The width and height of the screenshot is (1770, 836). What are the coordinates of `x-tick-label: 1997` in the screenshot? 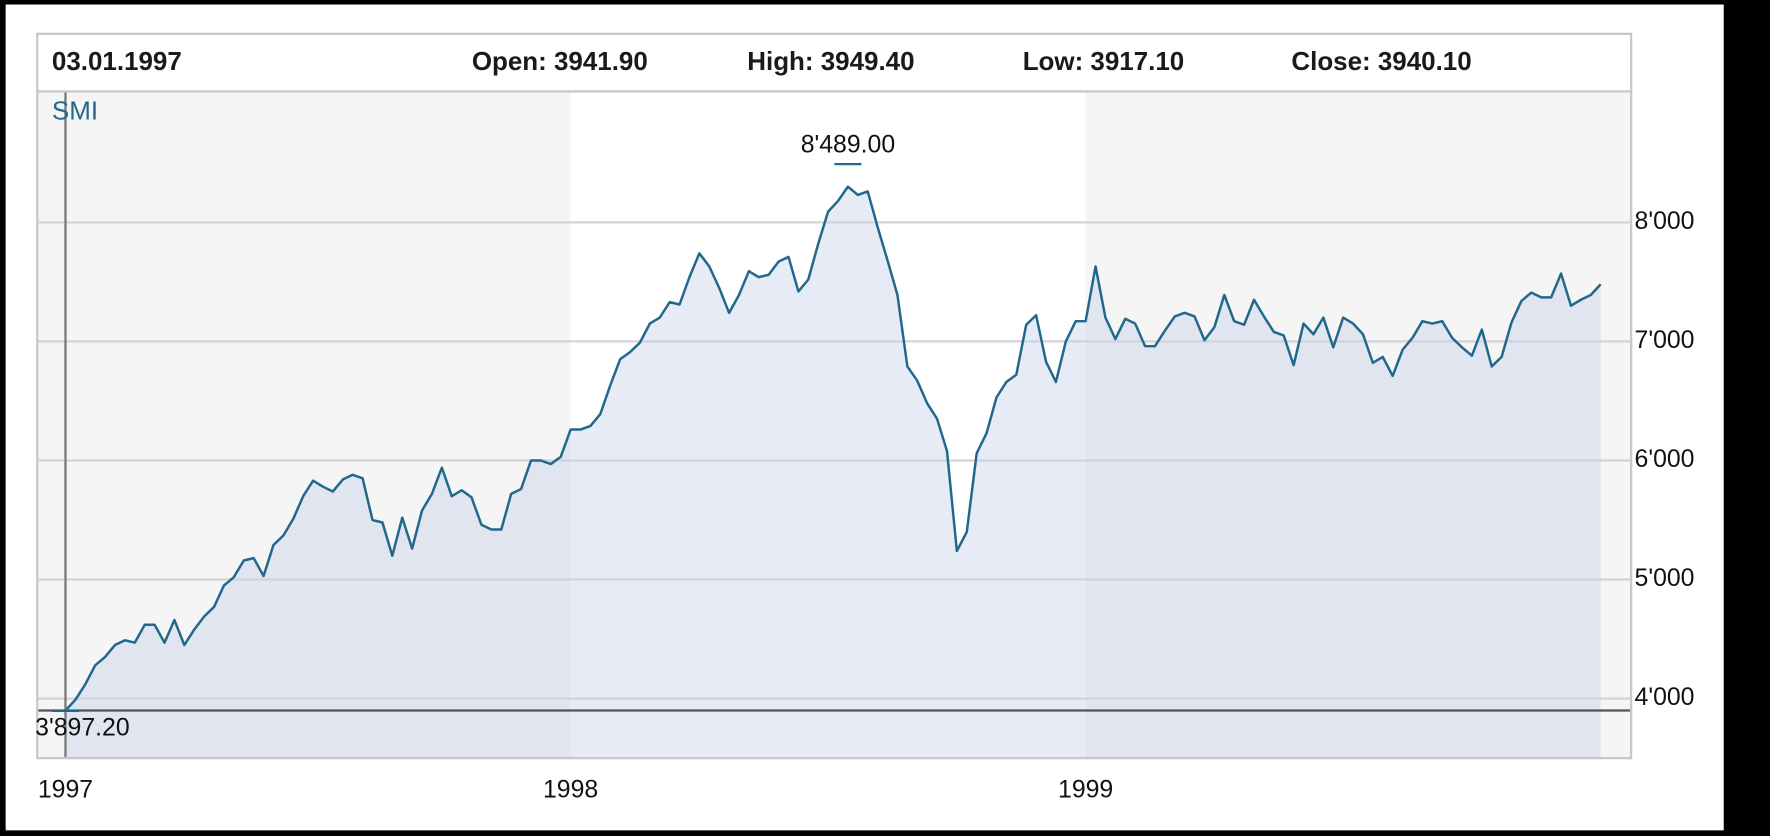 It's located at (65, 789).